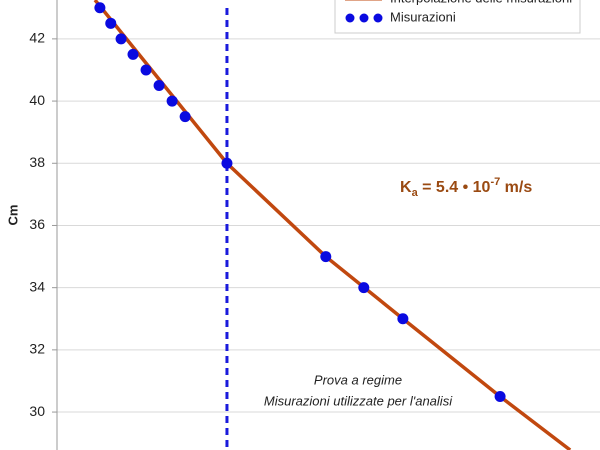  I want to click on ka-part: m/s, so click(516, 187).